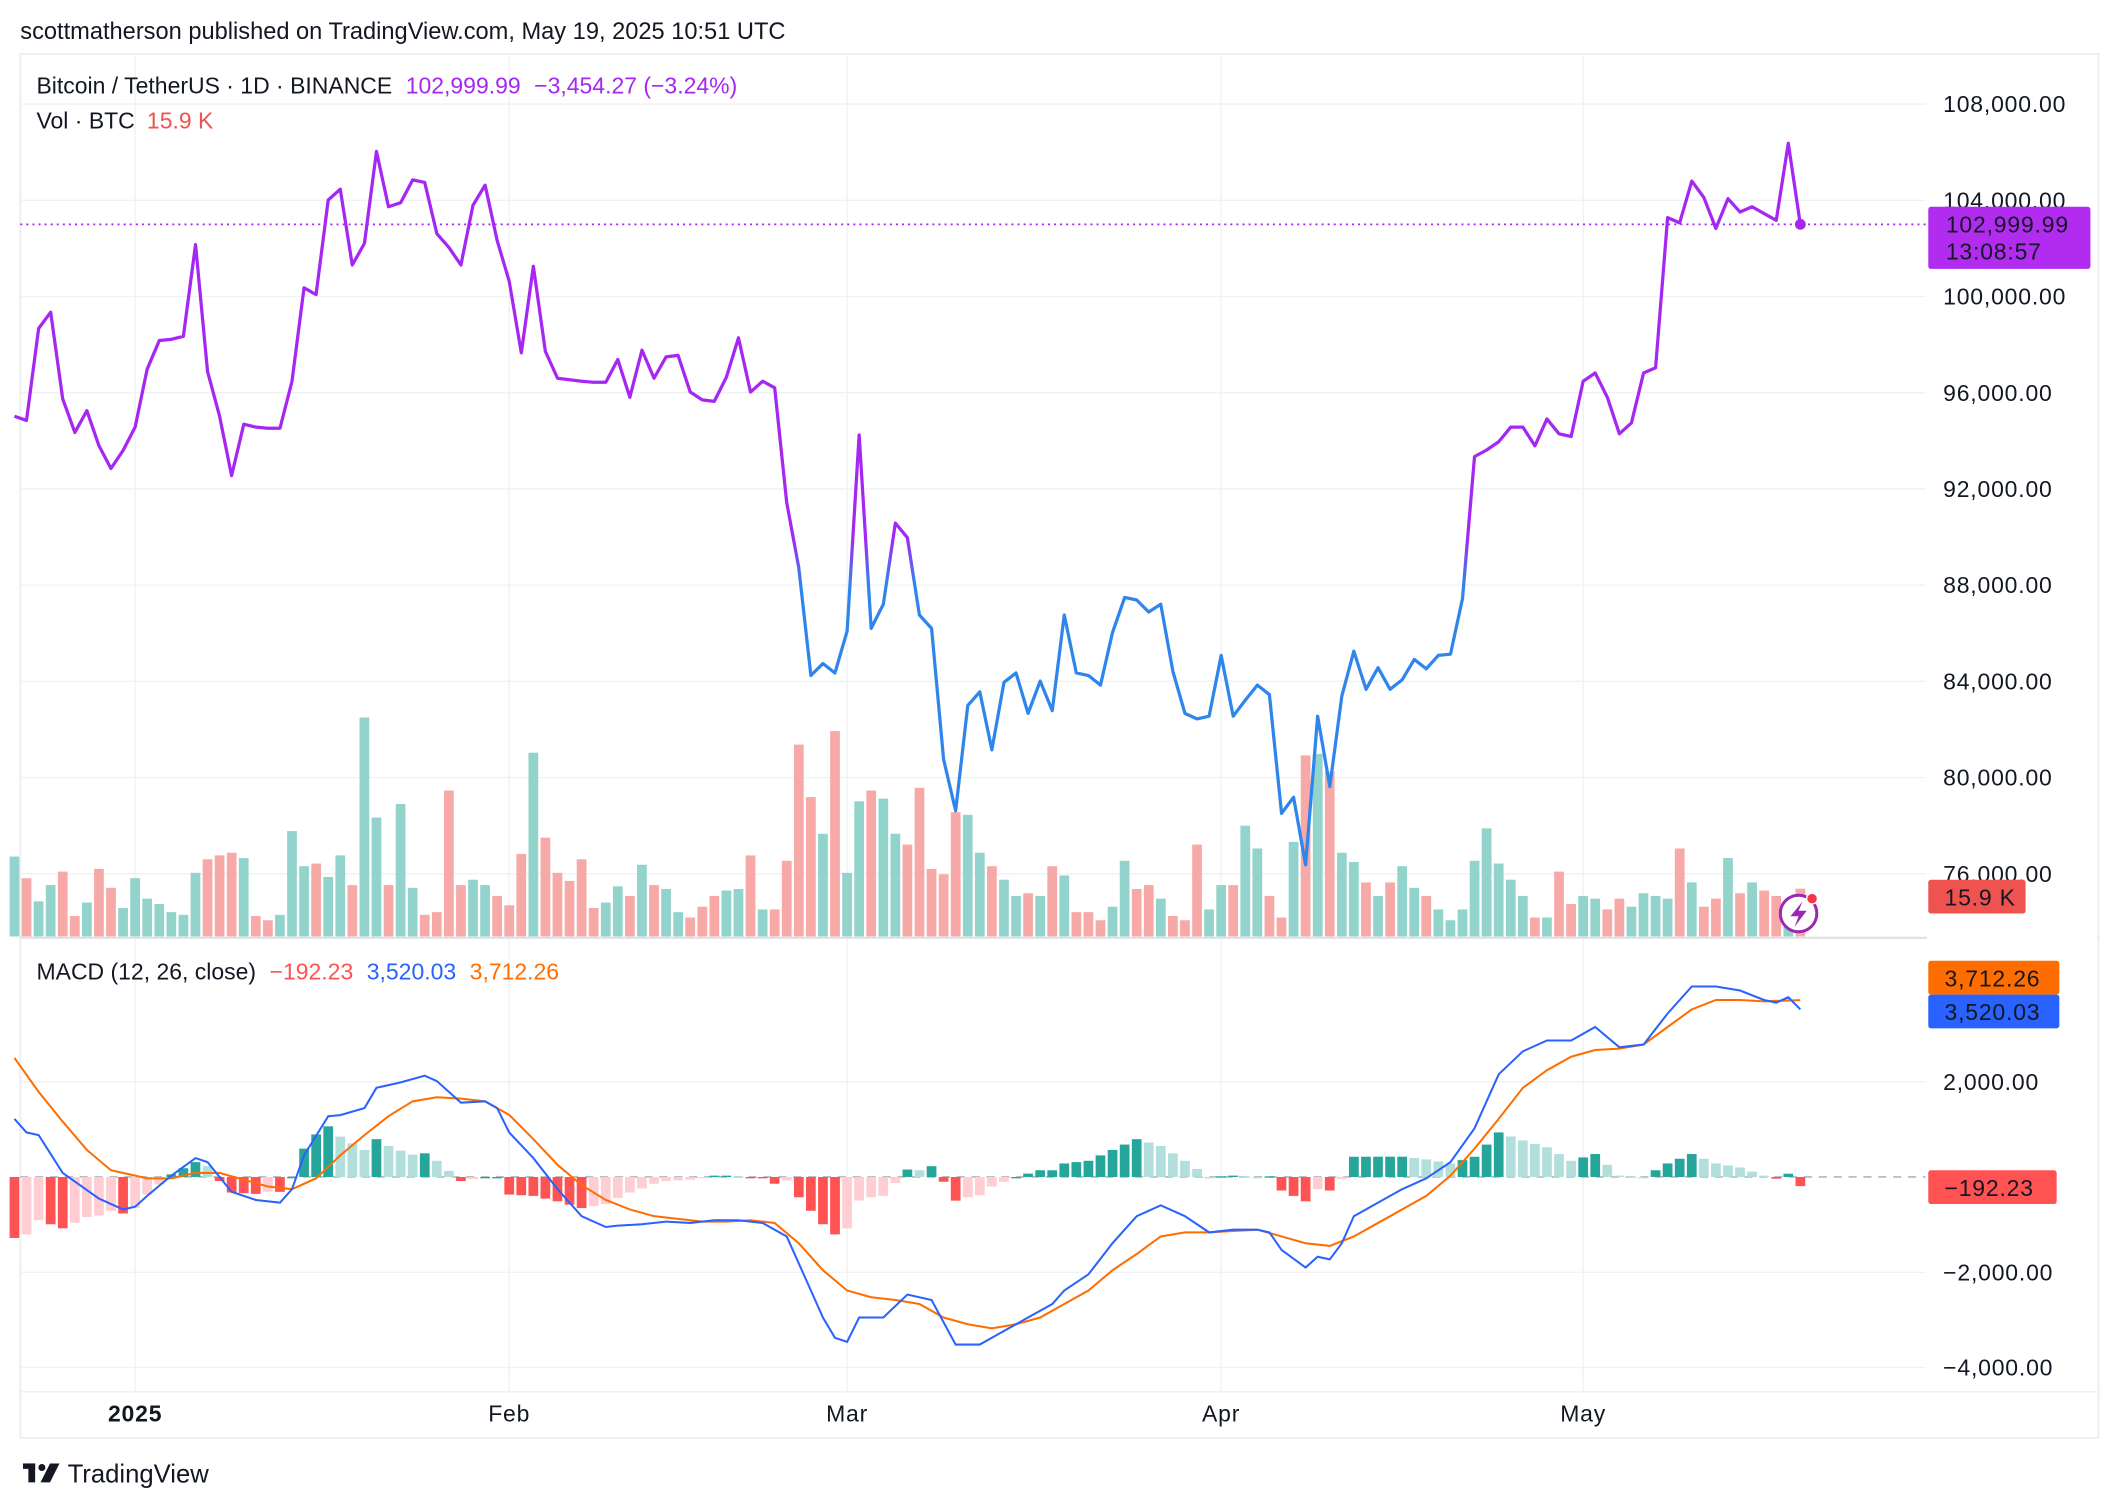 The height and width of the screenshot is (1502, 2108). Describe the element at coordinates (1991, 1082) in the screenshot. I see `macd-tick-label: 2,000.00` at that location.